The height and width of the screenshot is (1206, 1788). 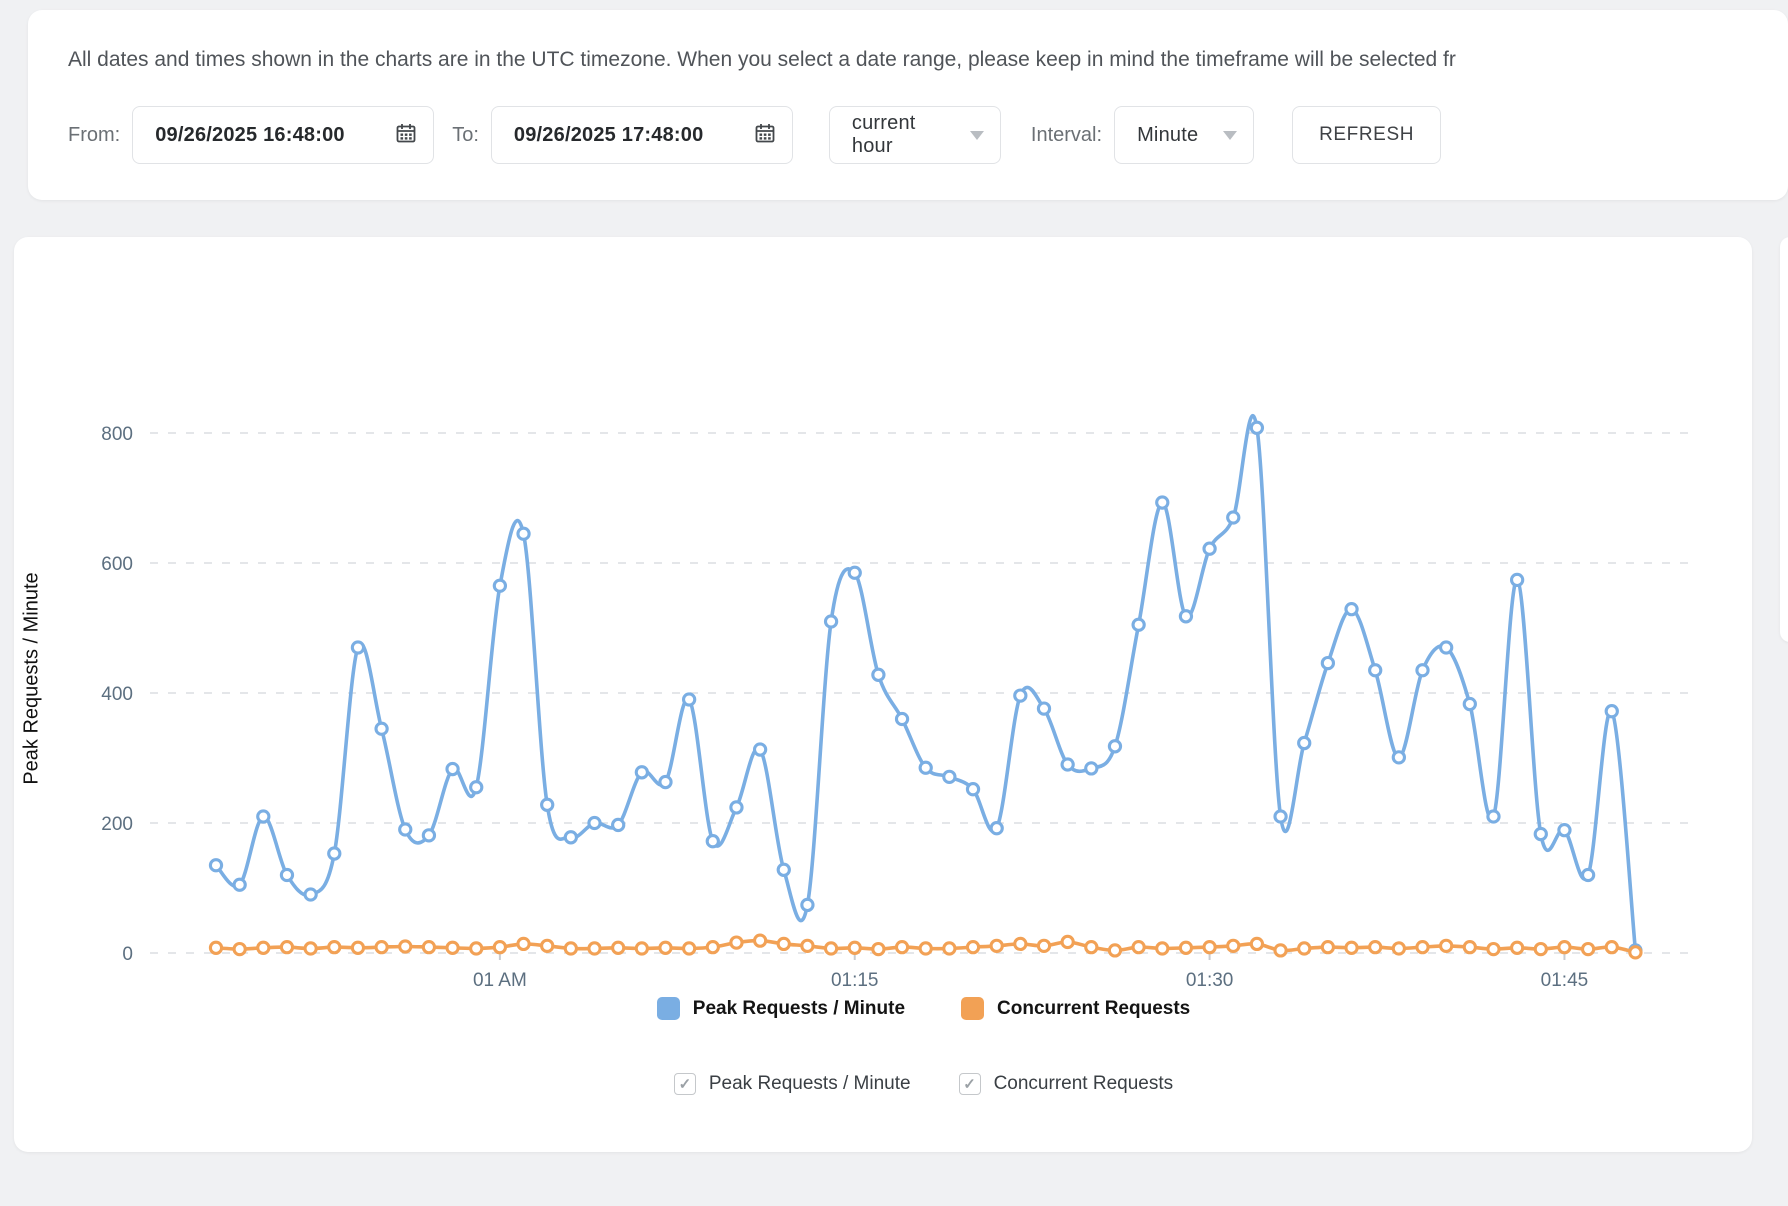 I want to click on to-datetime-input: 09/26/2025 17:48:00, so click(x=641, y=135).